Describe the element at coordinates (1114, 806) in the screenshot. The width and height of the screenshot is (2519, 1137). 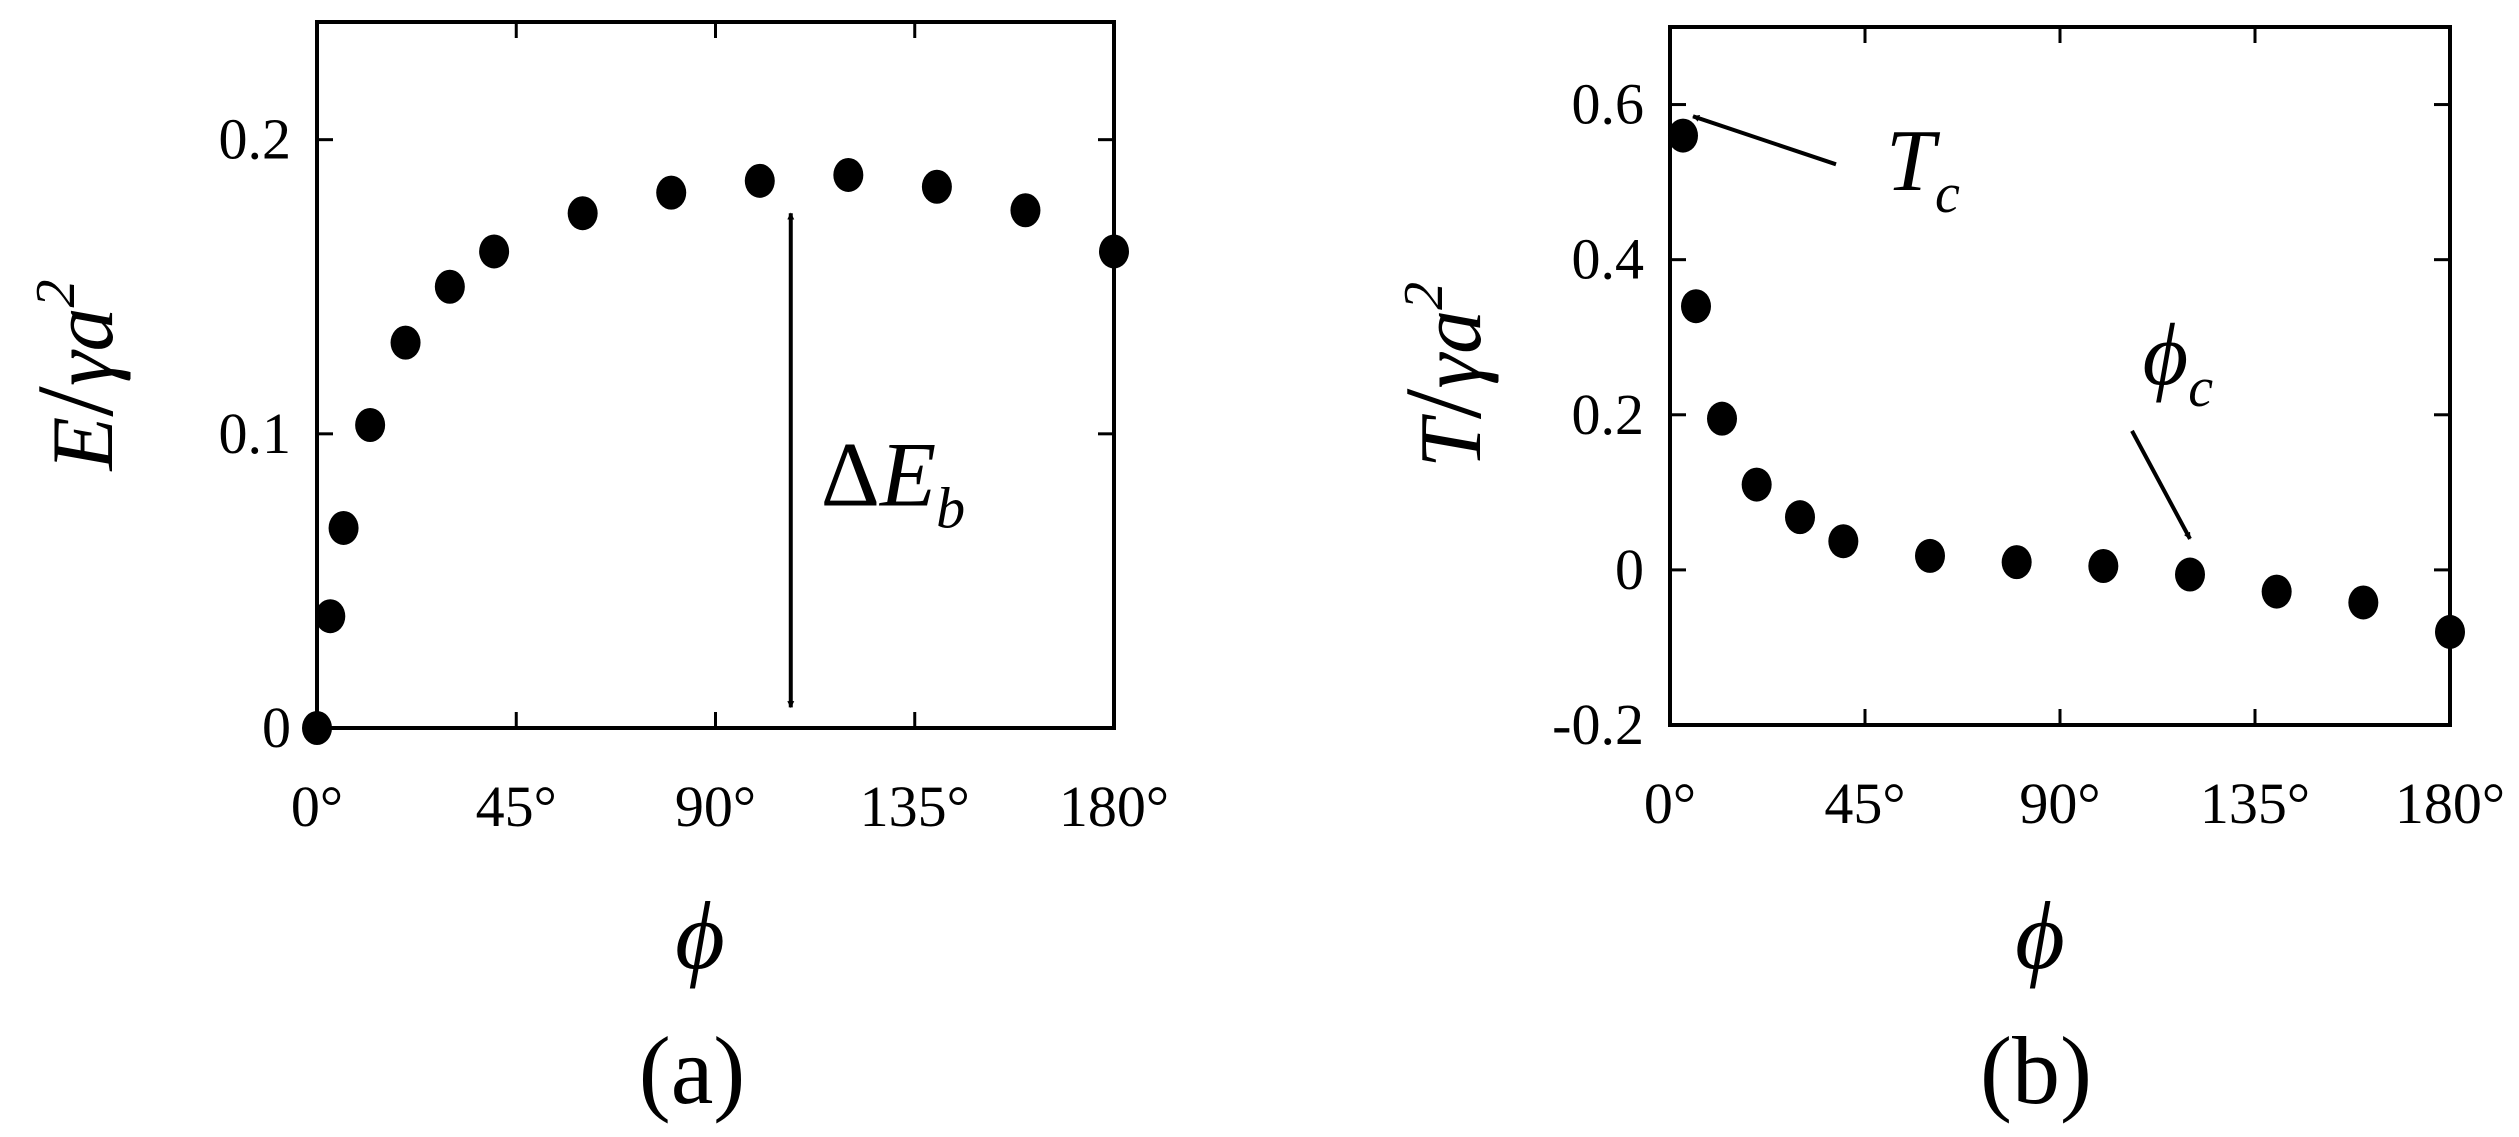
I see `x-tick-label-a-4: 180°` at that location.